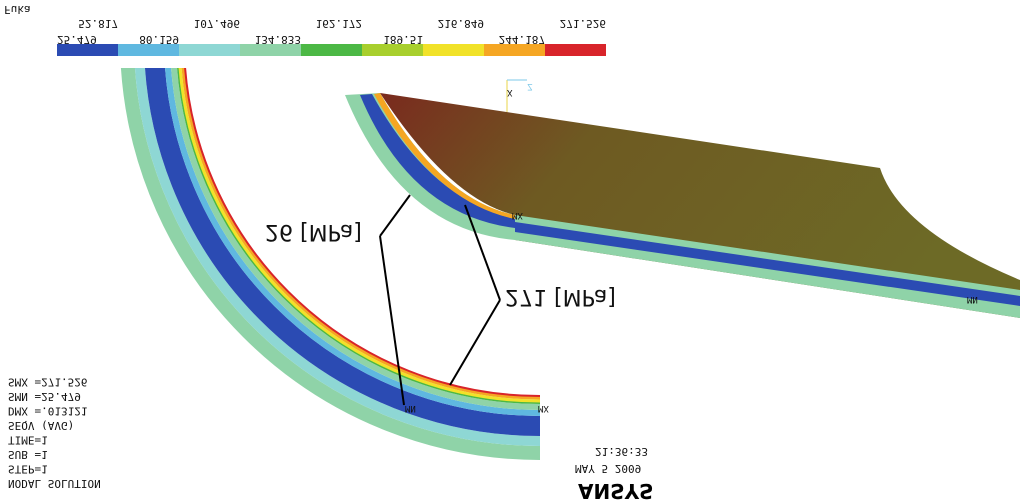 This screenshot has width=1024, height=500. Describe the element at coordinates (47, 411) in the screenshot. I see `info-line: DMX =.013121` at that location.